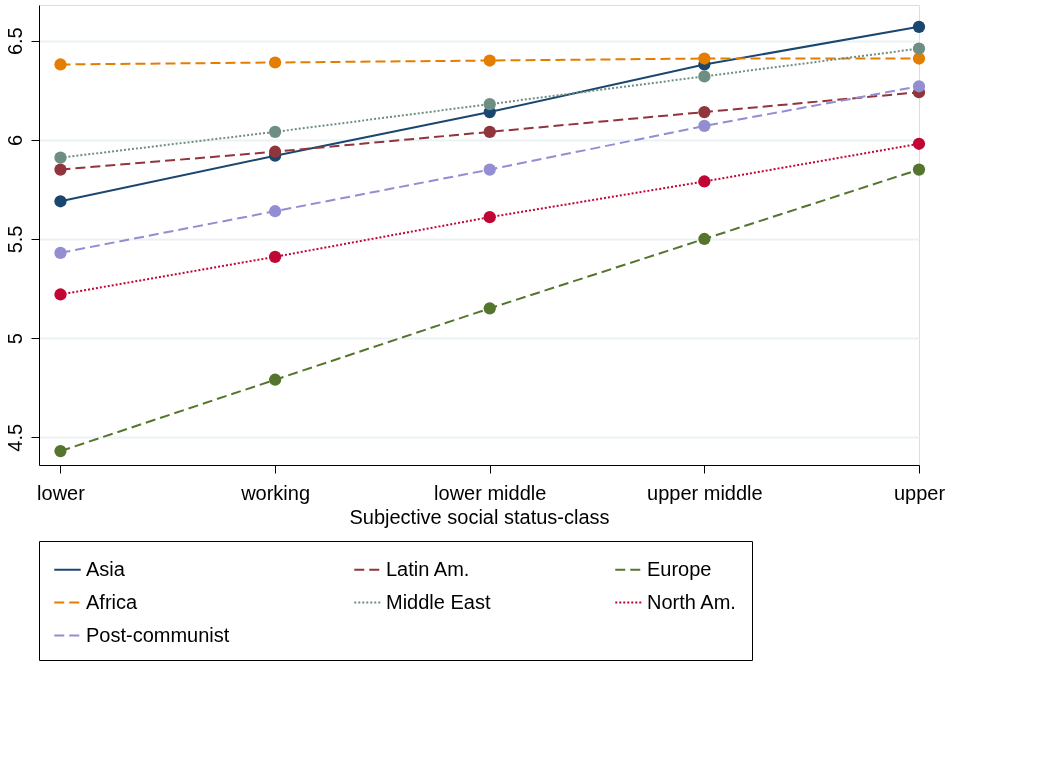 The image size is (1055, 769). Describe the element at coordinates (112, 601) in the screenshot. I see `legend-label: Africa` at that location.